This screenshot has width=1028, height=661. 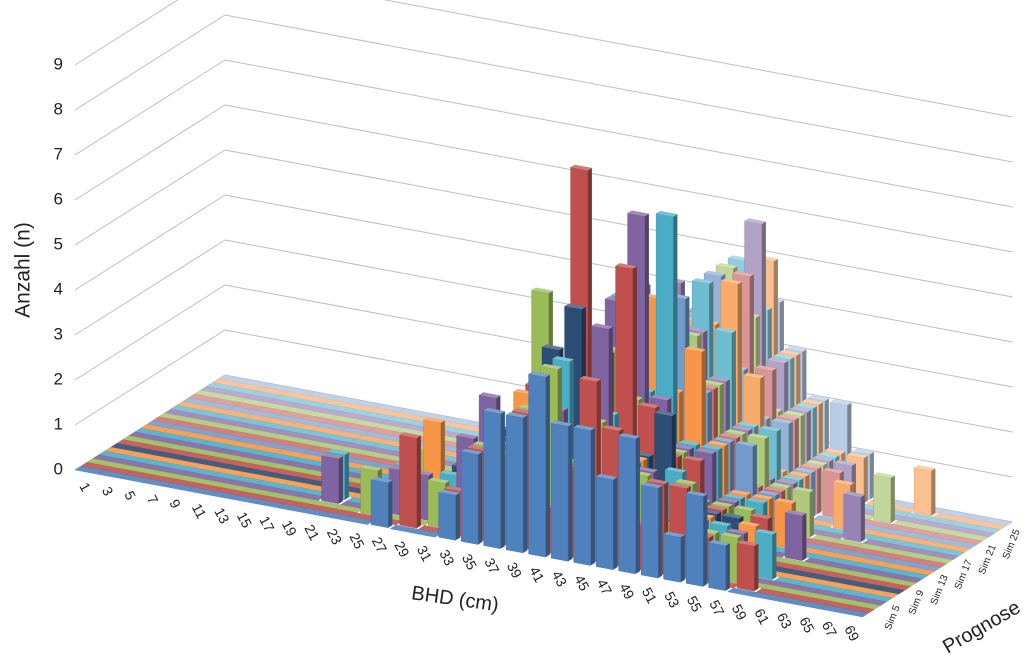 I want to click on y-tick-label: 8, so click(x=58, y=108).